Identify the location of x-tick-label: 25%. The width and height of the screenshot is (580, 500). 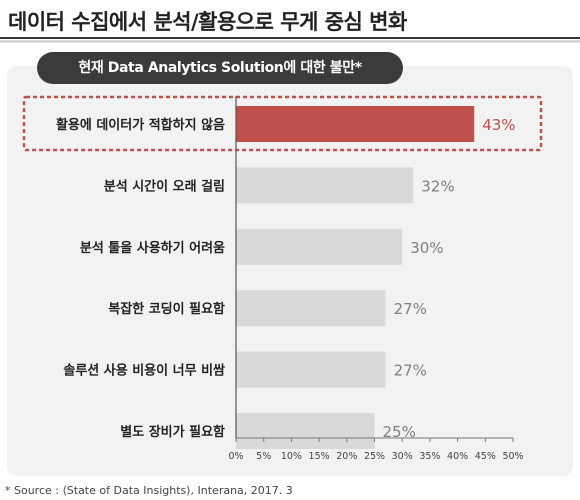
(374, 456).